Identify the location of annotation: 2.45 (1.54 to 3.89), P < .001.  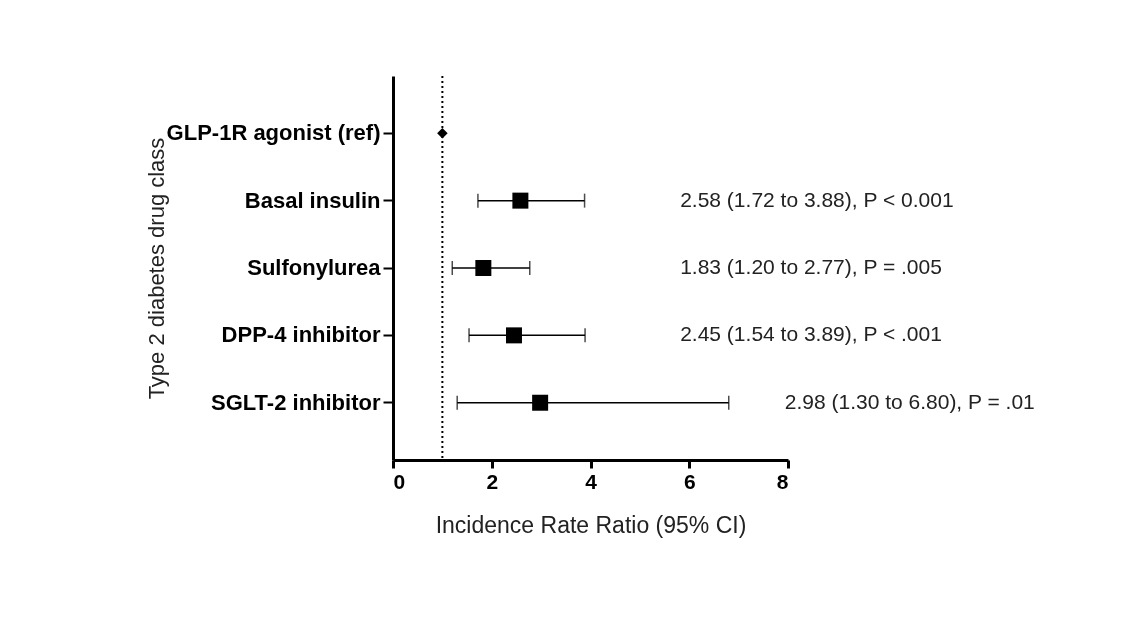
(811, 334).